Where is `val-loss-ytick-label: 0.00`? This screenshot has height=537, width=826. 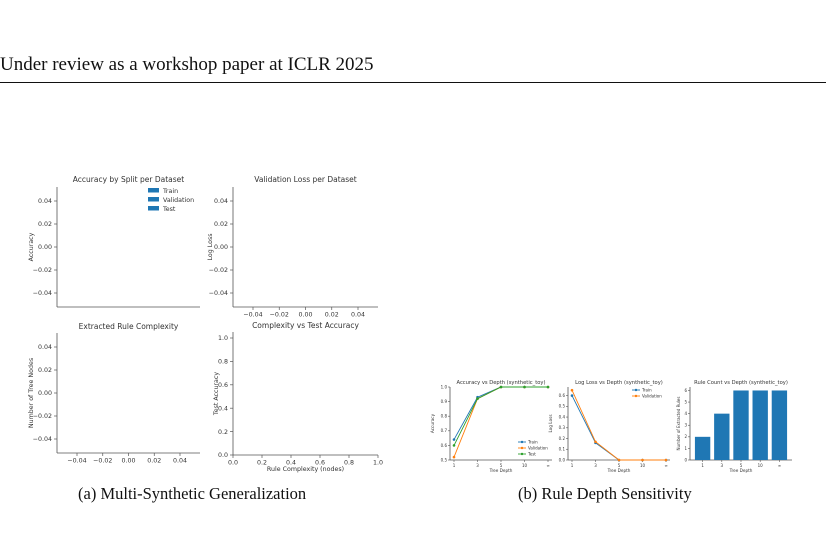 val-loss-ytick-label: 0.00 is located at coordinates (221, 247).